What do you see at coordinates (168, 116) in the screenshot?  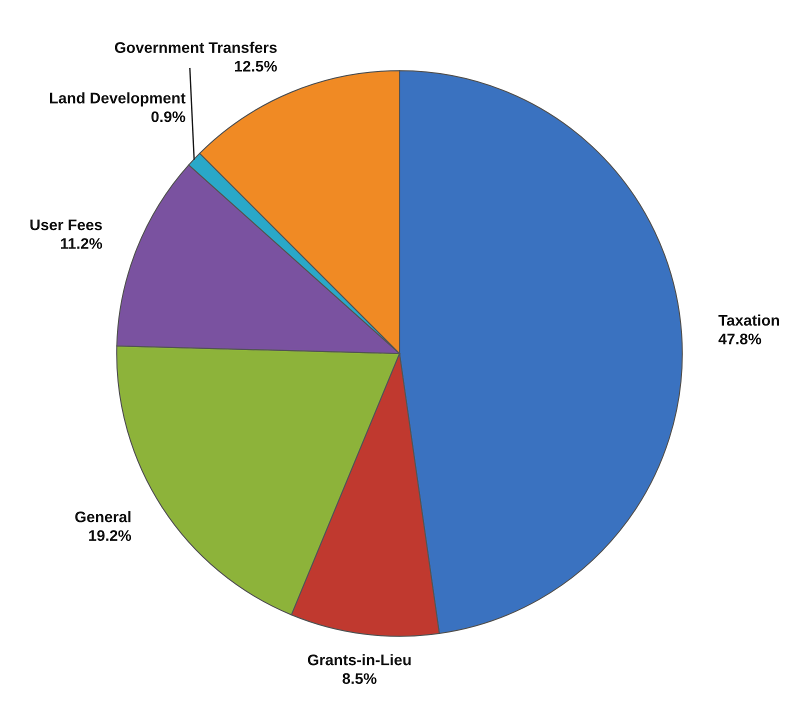 I see `data-label: 0.9%` at bounding box center [168, 116].